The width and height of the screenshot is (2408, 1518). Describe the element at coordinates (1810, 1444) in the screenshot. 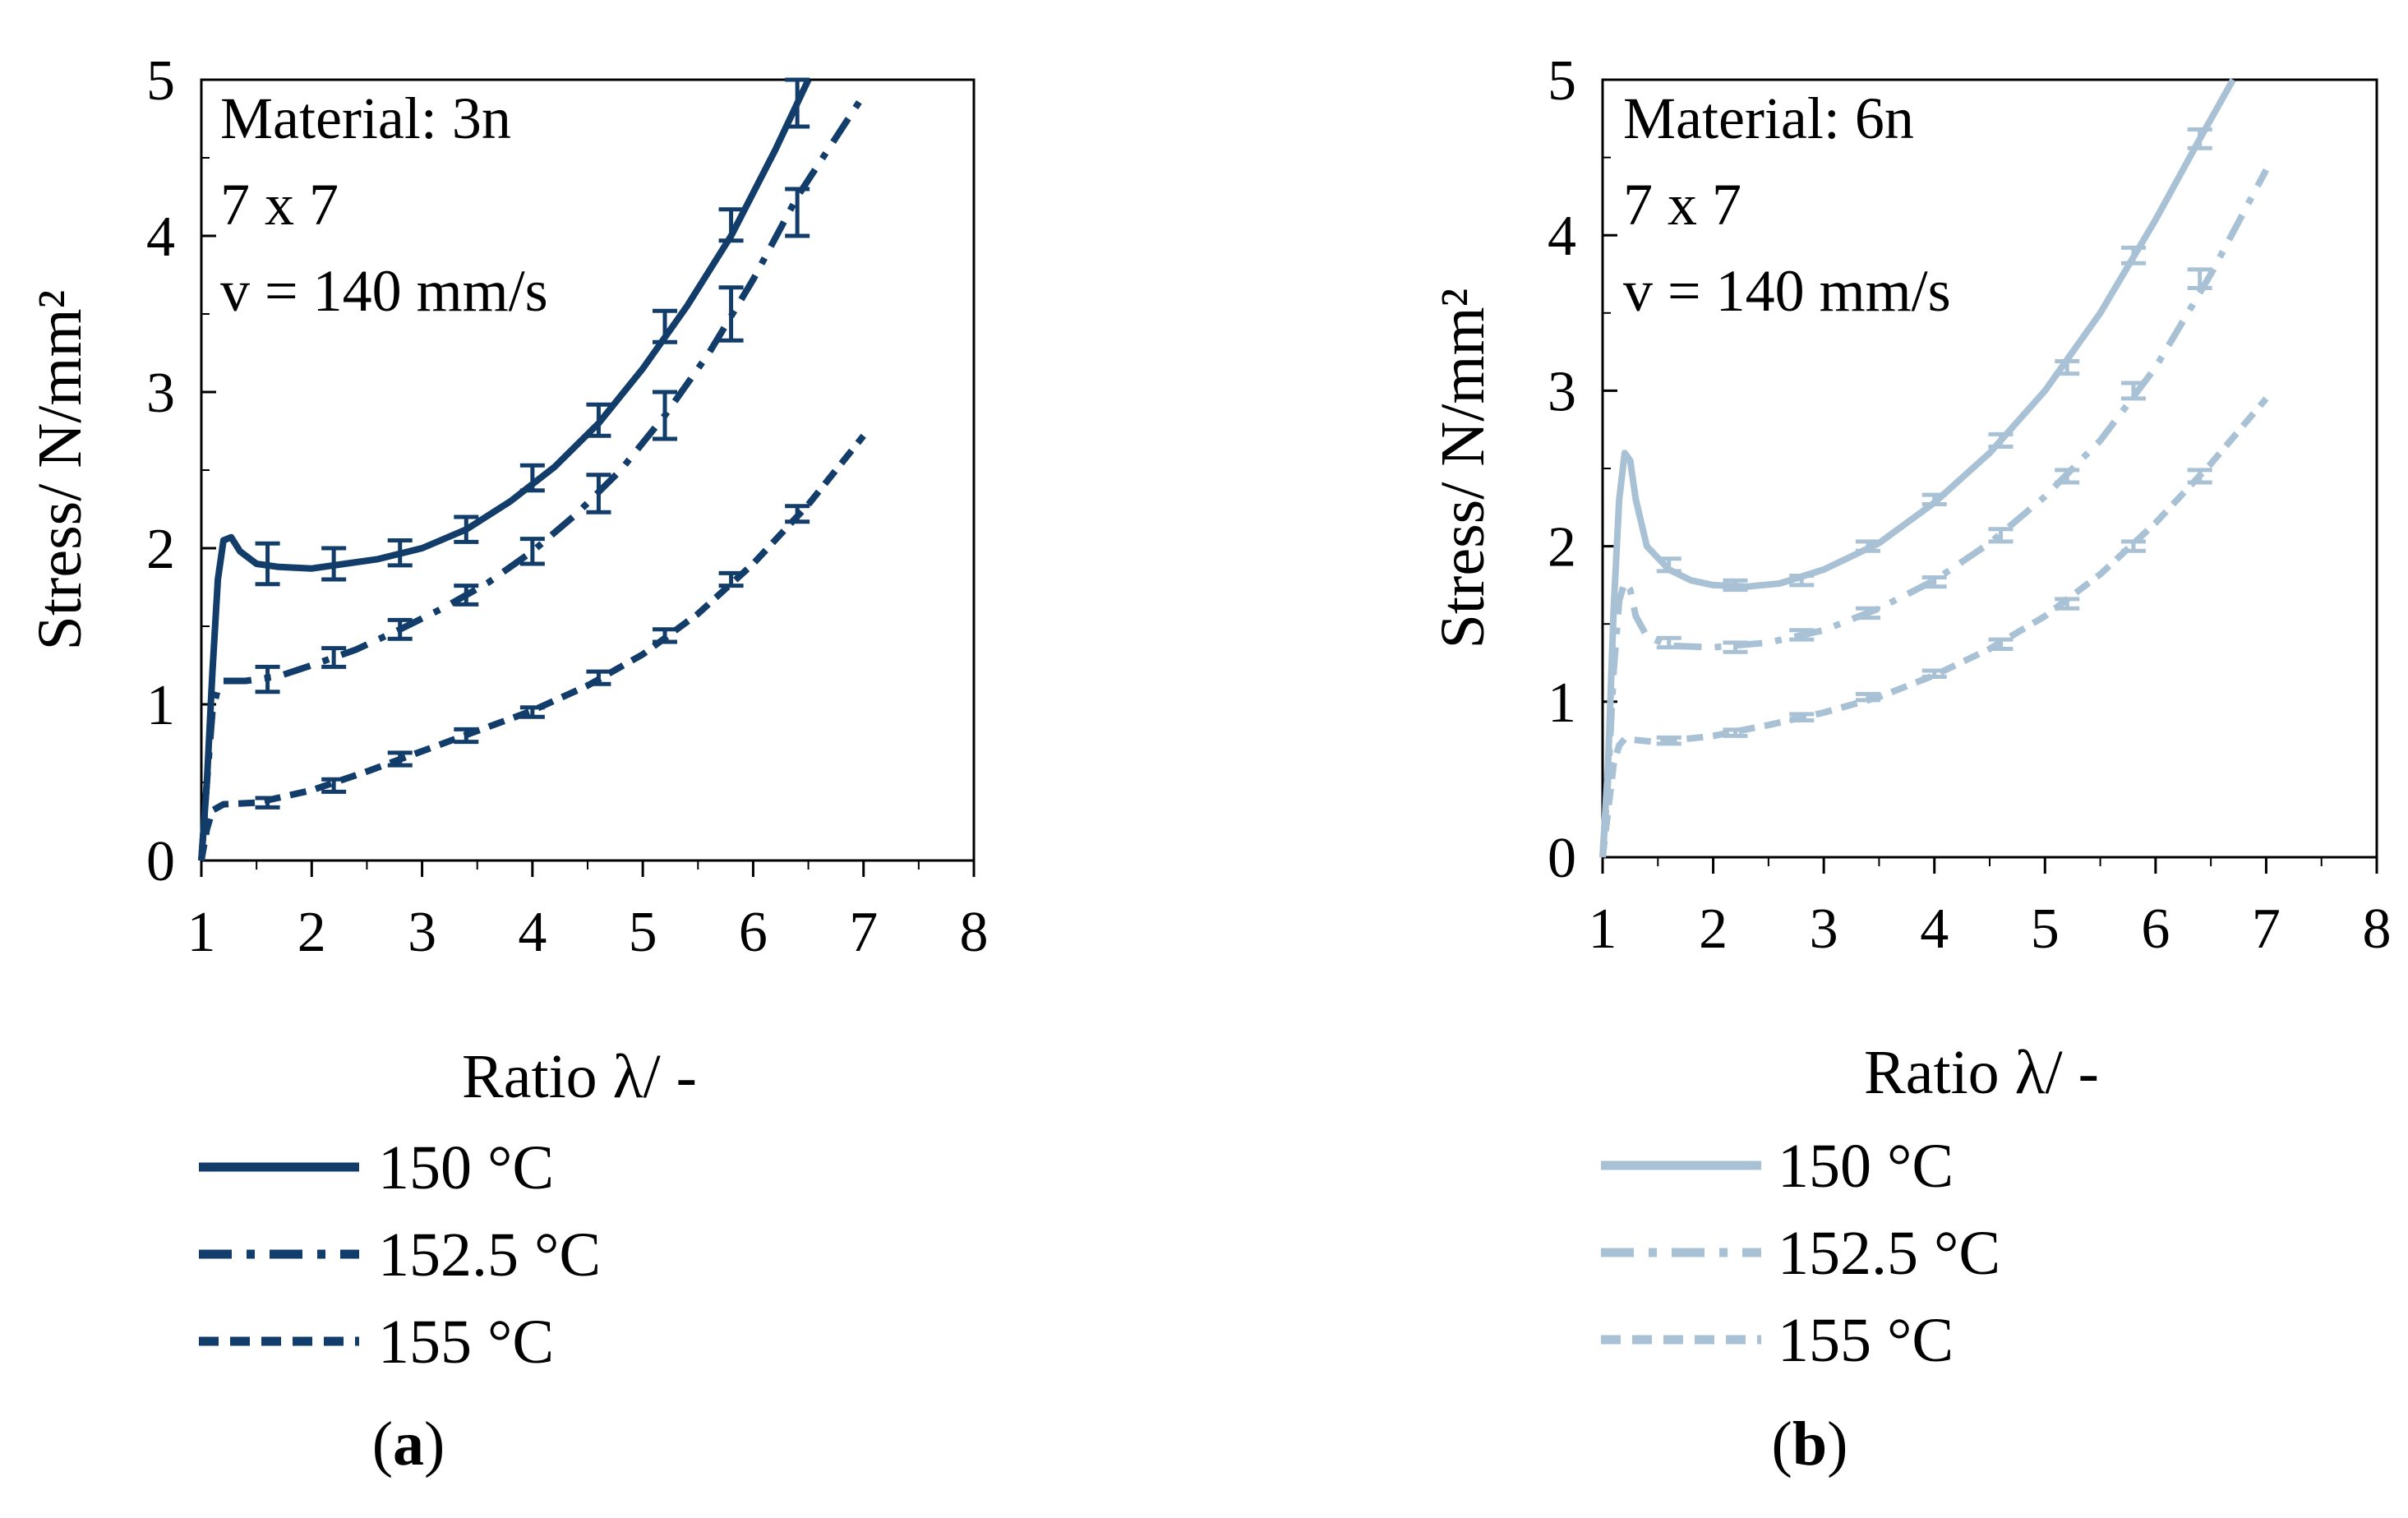

I see `panel-caption: (b)` at that location.